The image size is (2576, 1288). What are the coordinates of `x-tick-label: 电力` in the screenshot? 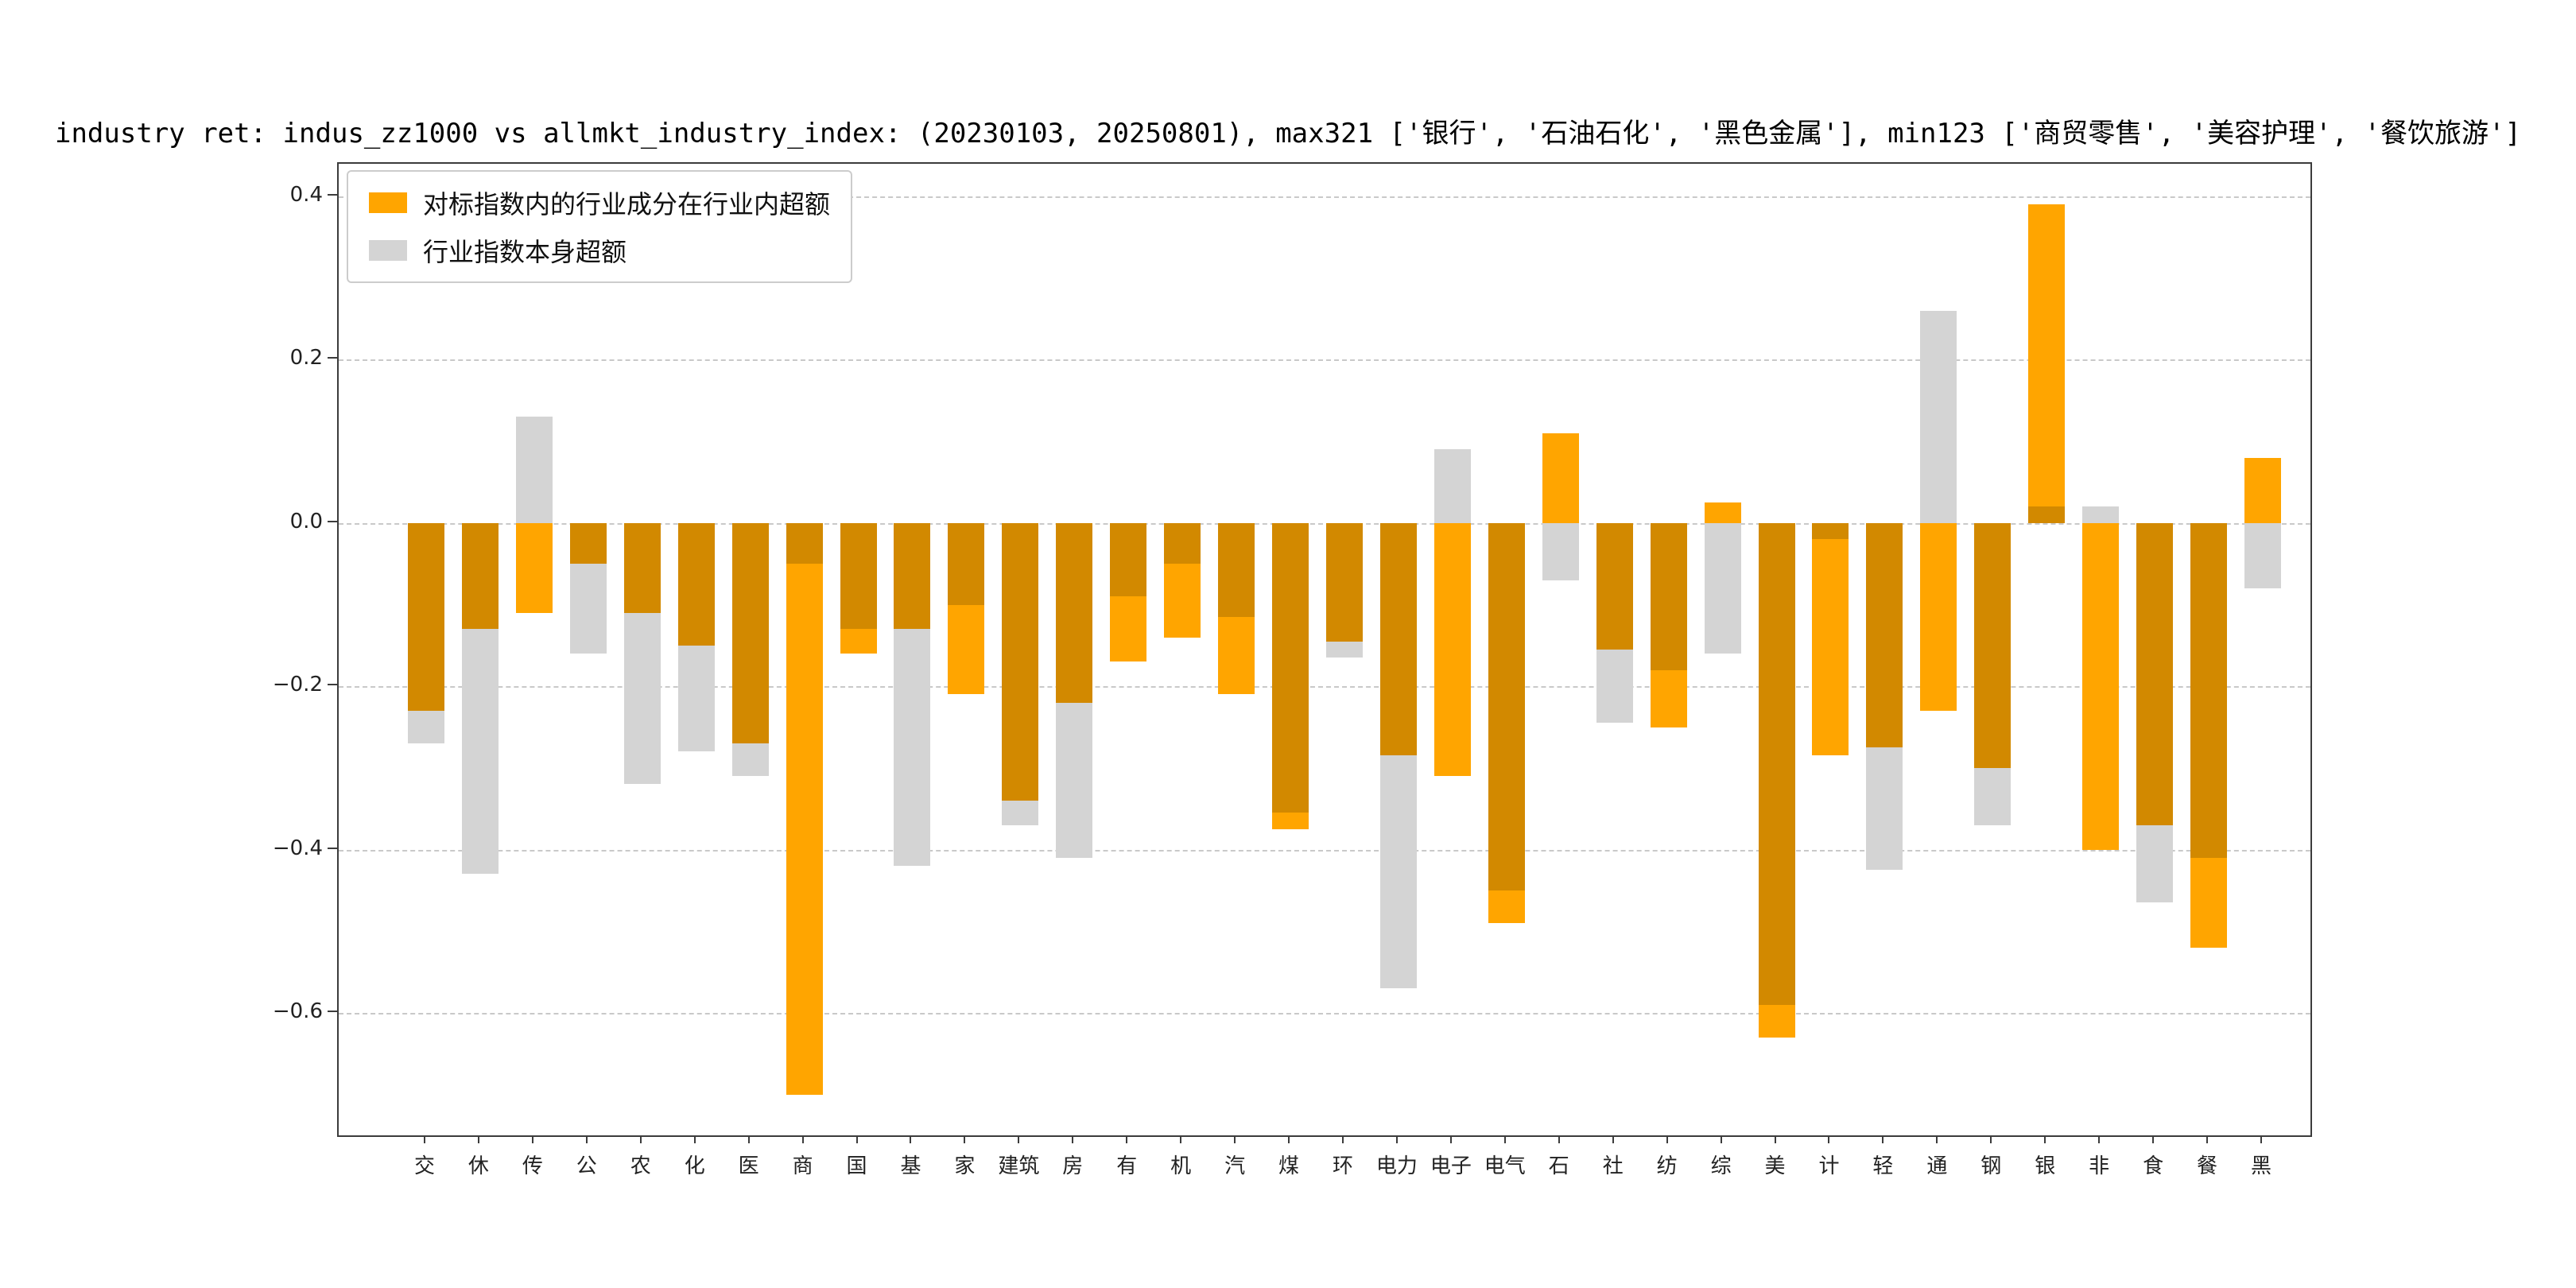 It's located at (1397, 1166).